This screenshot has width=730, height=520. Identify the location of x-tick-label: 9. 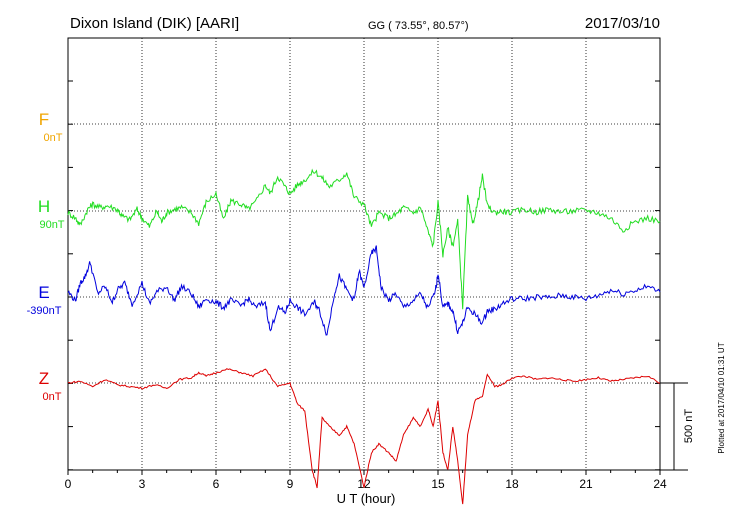
(290, 484).